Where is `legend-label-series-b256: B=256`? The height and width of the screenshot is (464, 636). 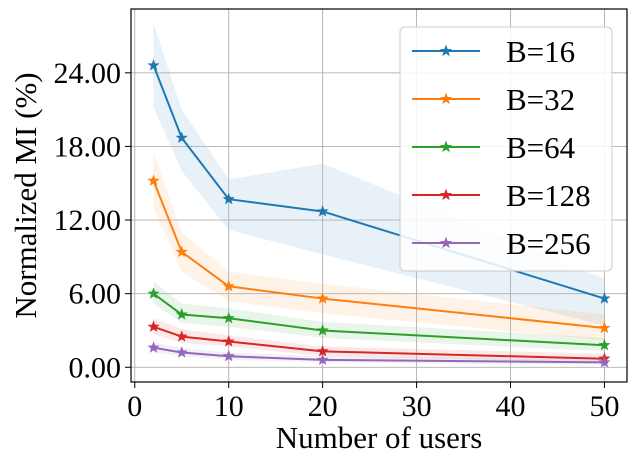 legend-label-series-b256: B=256 is located at coordinates (548, 243).